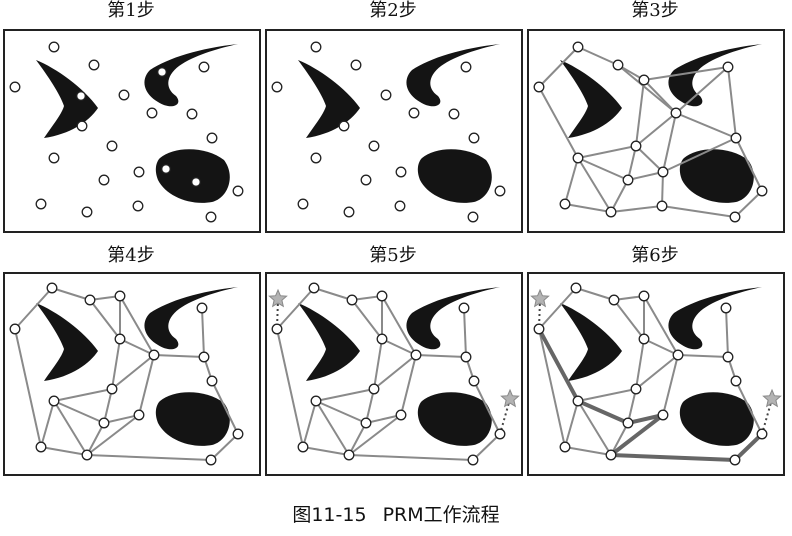 The image size is (792, 536). I want to click on panel-step-2: 第2步, so click(394, 116).